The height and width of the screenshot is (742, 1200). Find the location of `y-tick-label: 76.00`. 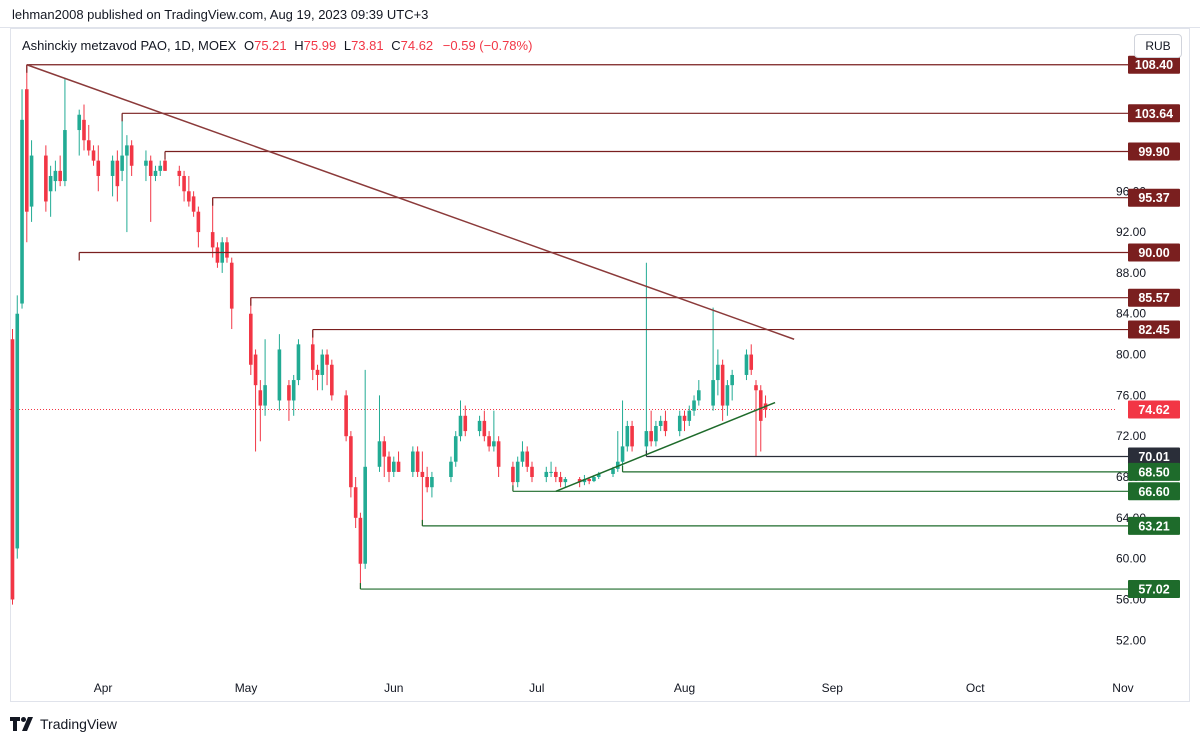

y-tick-label: 76.00 is located at coordinates (1131, 395).